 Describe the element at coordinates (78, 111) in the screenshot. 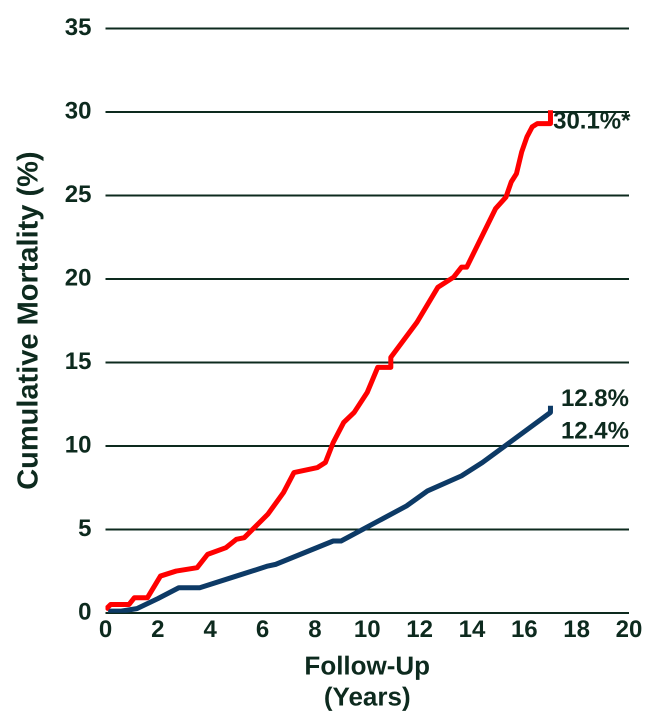

I see `y-tick-label: 30` at that location.